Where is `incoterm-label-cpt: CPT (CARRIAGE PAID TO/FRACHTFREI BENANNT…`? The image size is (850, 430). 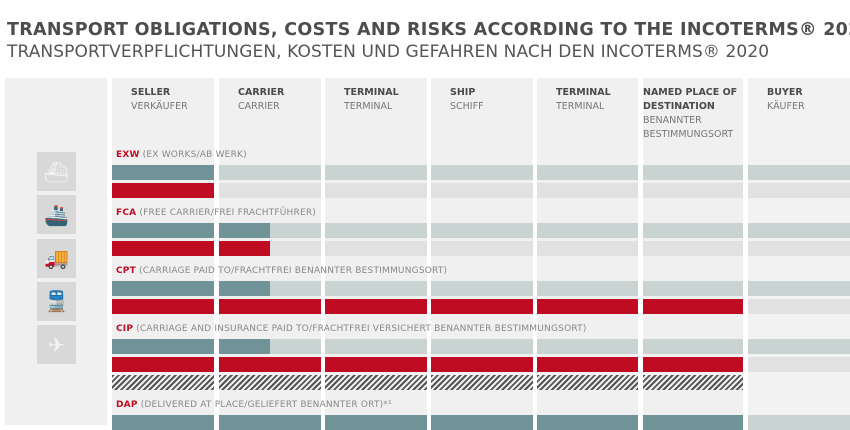 incoterm-label-cpt: CPT (CARRIAGE PAID TO/FRACHTFREI BENANNT… is located at coordinates (281, 271).